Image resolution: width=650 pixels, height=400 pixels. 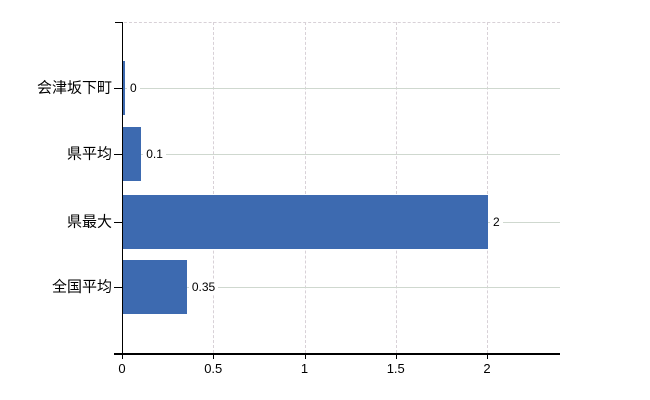 I want to click on category-label: 県平均, so click(x=89, y=154).